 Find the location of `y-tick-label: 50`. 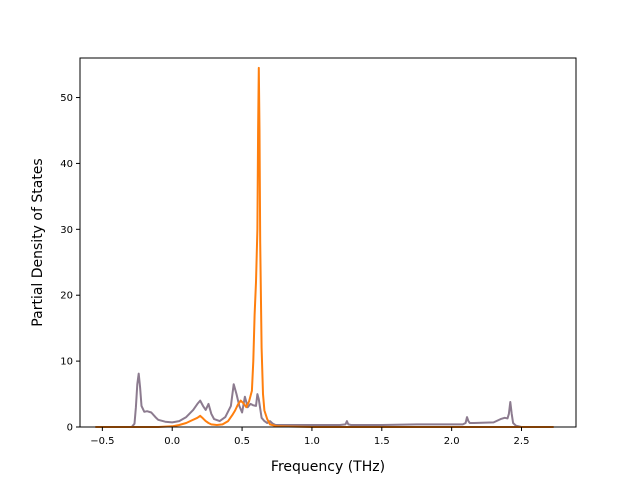

y-tick-label: 50 is located at coordinates (66, 98).